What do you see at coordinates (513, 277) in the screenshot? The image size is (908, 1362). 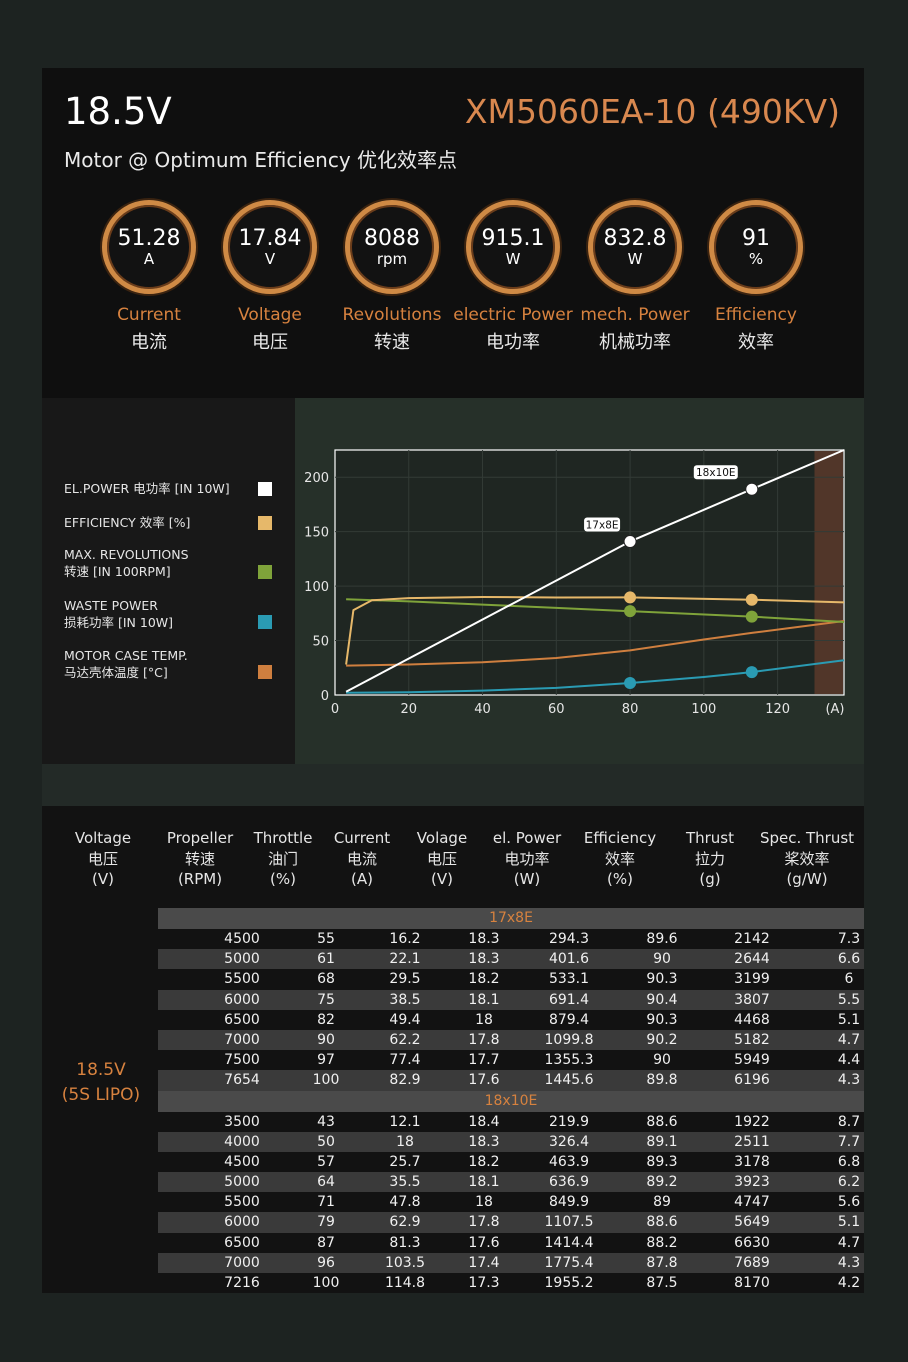 I see `metric-electric-power: 915.1 W electric Power 电功率` at bounding box center [513, 277].